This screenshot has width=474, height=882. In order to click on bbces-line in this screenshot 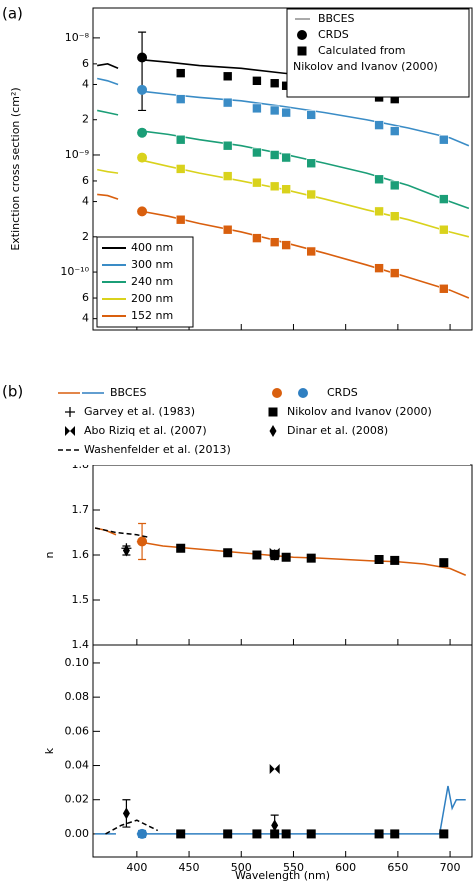, I will do `click(283, 198)`.